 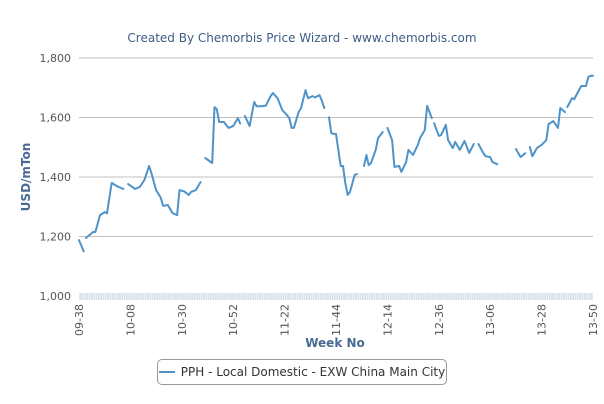 What do you see at coordinates (593, 320) in the screenshot?
I see `x-tick-label: 13-50` at bounding box center [593, 320].